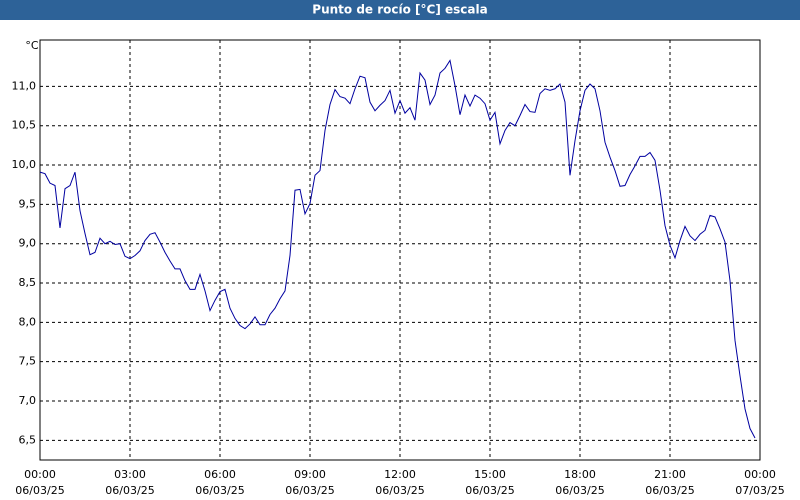 The height and width of the screenshot is (500, 800). Describe the element at coordinates (310, 474) in the screenshot. I see `x-tick-label: 09:00` at that location.